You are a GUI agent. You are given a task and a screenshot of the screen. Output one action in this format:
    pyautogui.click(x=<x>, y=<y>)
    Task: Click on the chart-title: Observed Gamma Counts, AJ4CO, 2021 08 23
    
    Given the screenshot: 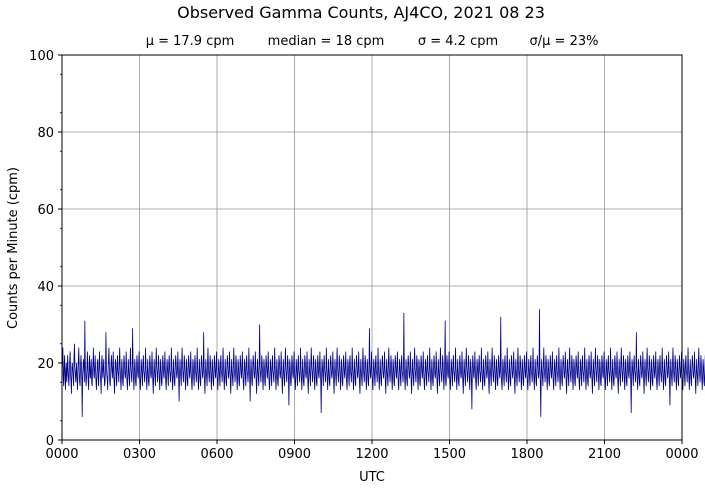 What is the action you would take?
    pyautogui.click(x=361, y=12)
    